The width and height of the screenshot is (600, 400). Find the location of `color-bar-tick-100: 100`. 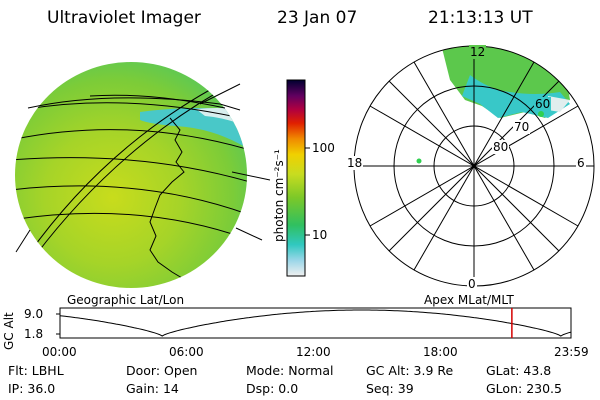

color-bar-tick-100: 100 is located at coordinates (323, 148).